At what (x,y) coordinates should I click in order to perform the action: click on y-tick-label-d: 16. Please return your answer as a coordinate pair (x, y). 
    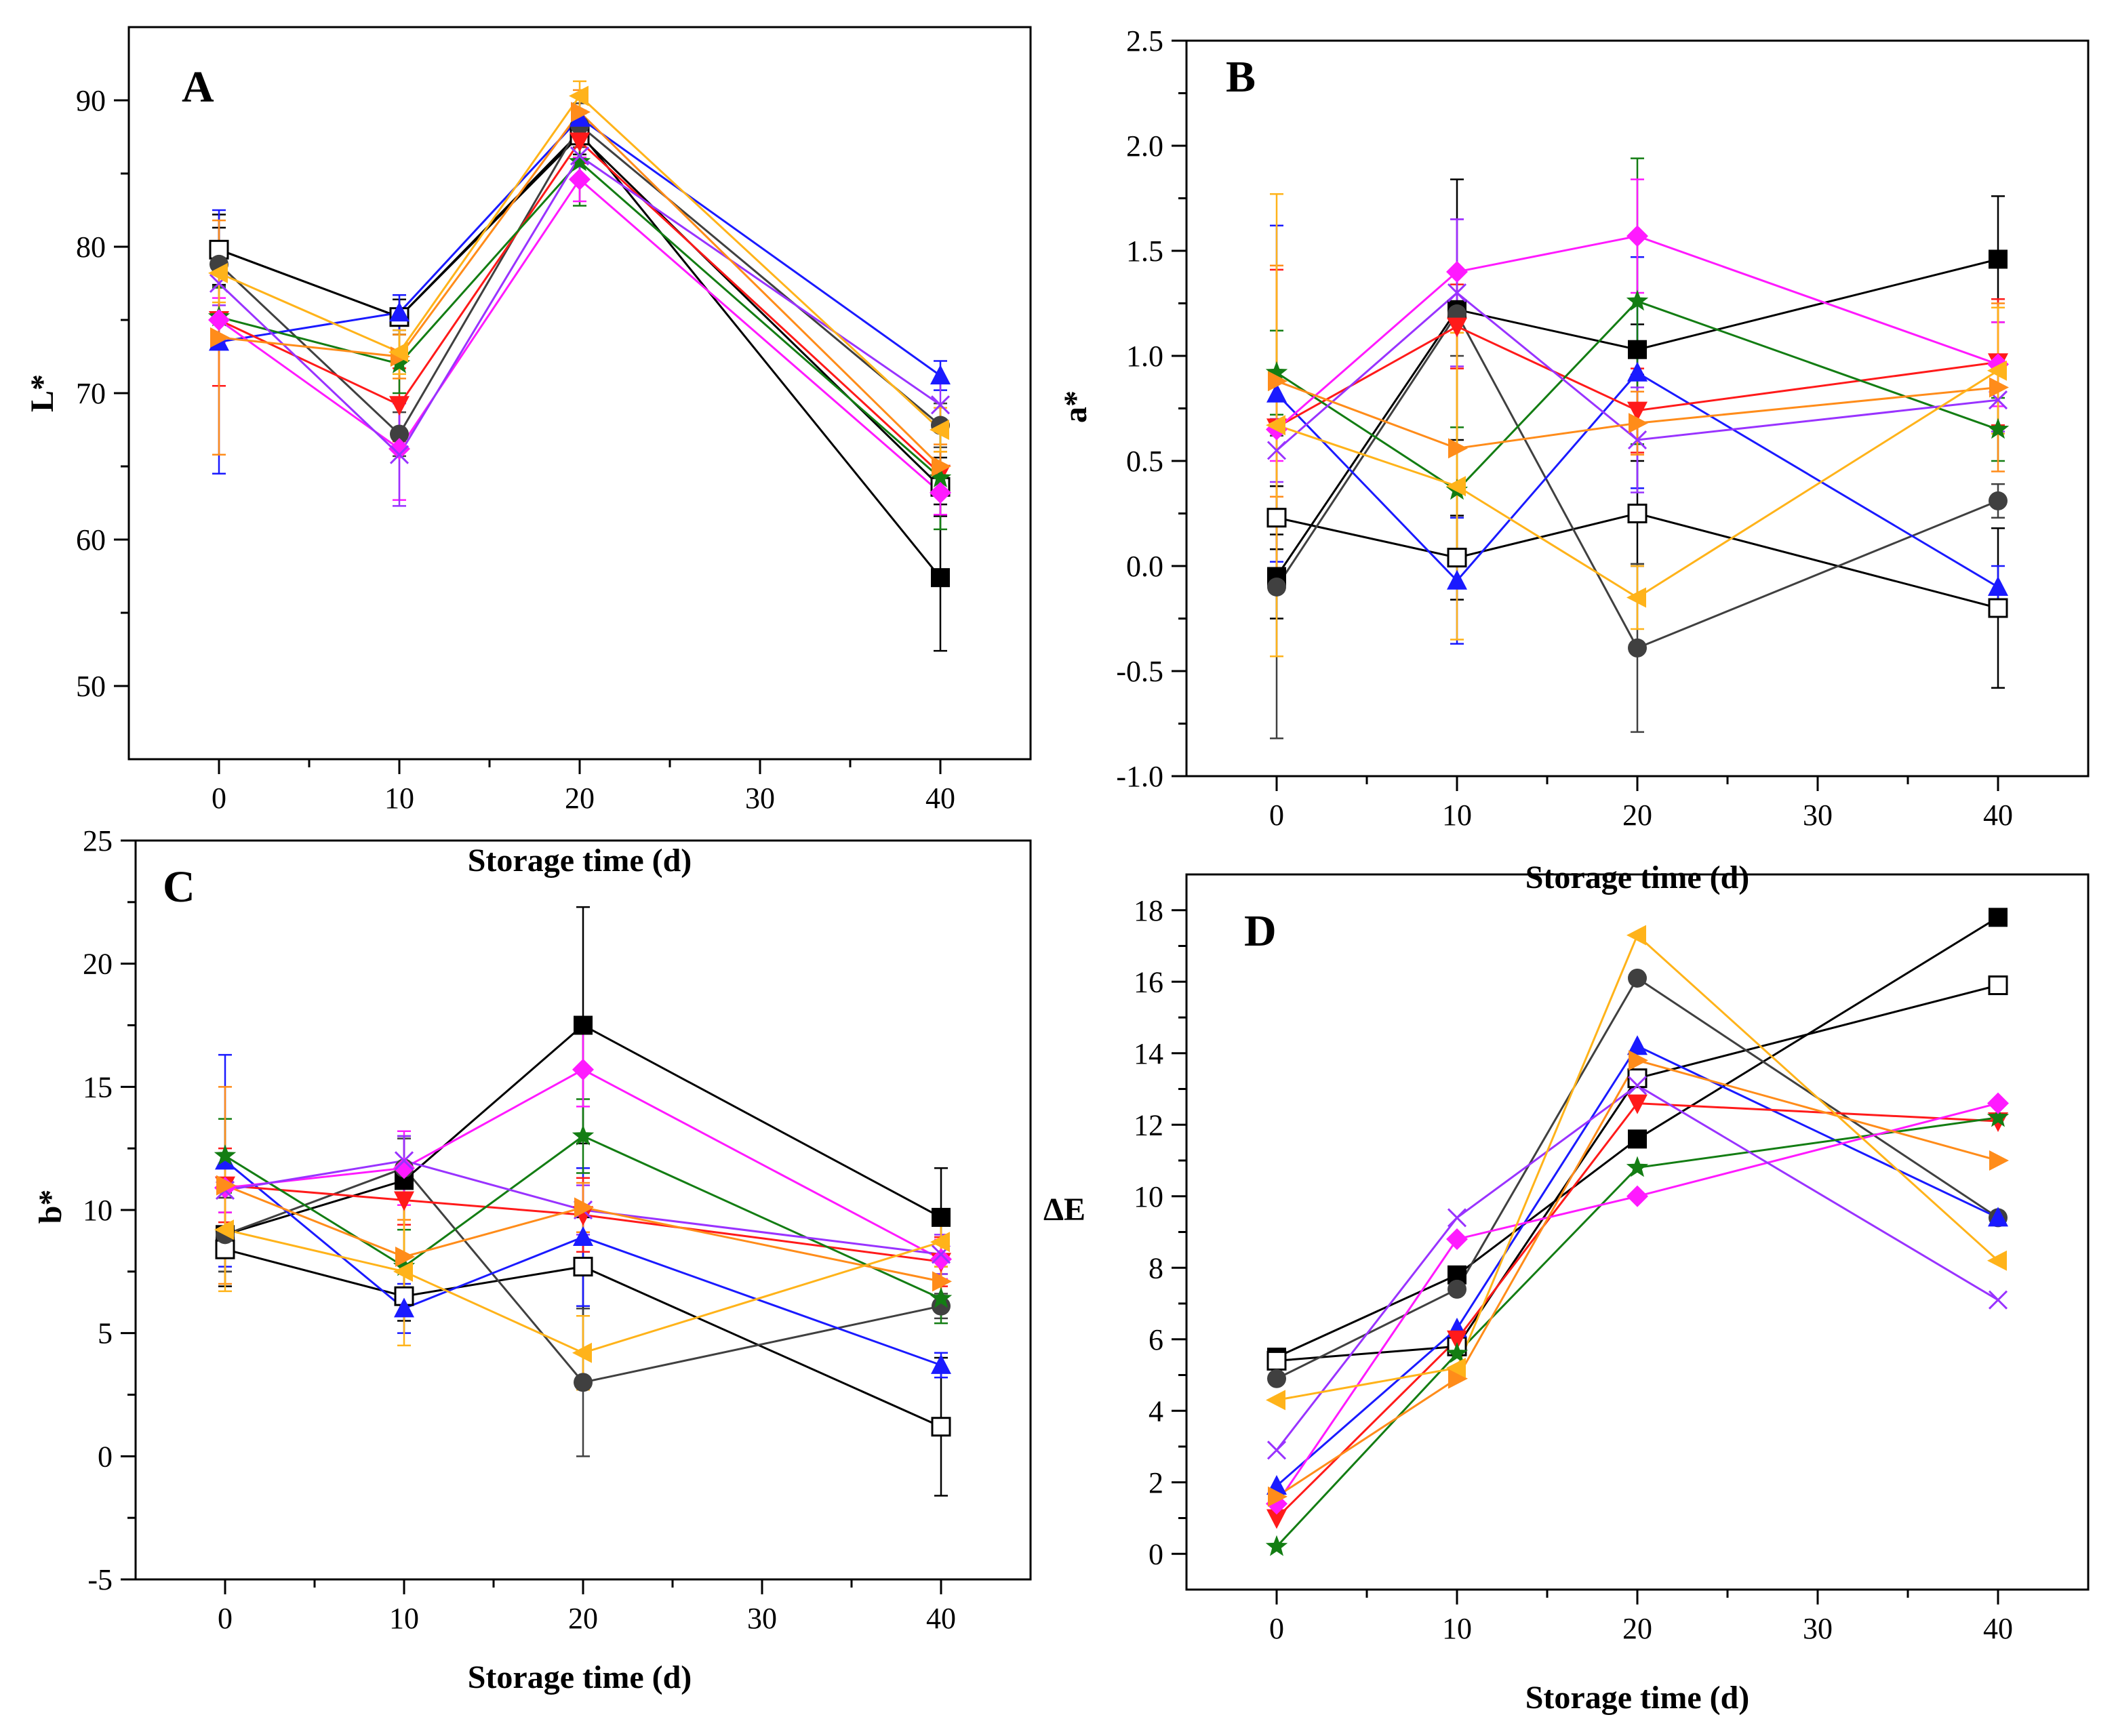
    Looking at the image, I should click on (1148, 981).